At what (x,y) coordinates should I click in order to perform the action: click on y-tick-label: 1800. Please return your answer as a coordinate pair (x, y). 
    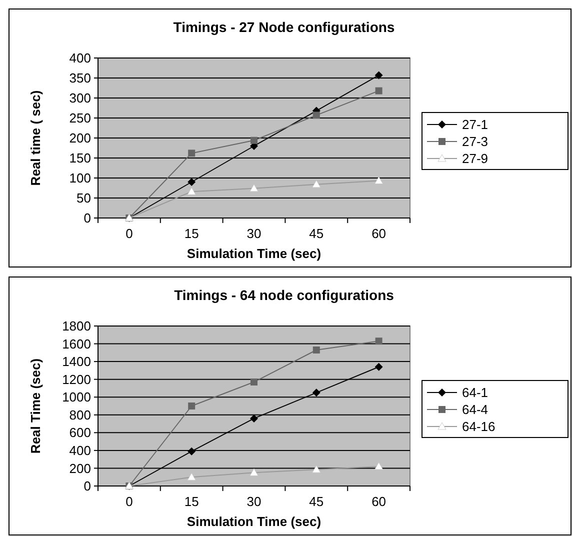
    Looking at the image, I should click on (76, 326).